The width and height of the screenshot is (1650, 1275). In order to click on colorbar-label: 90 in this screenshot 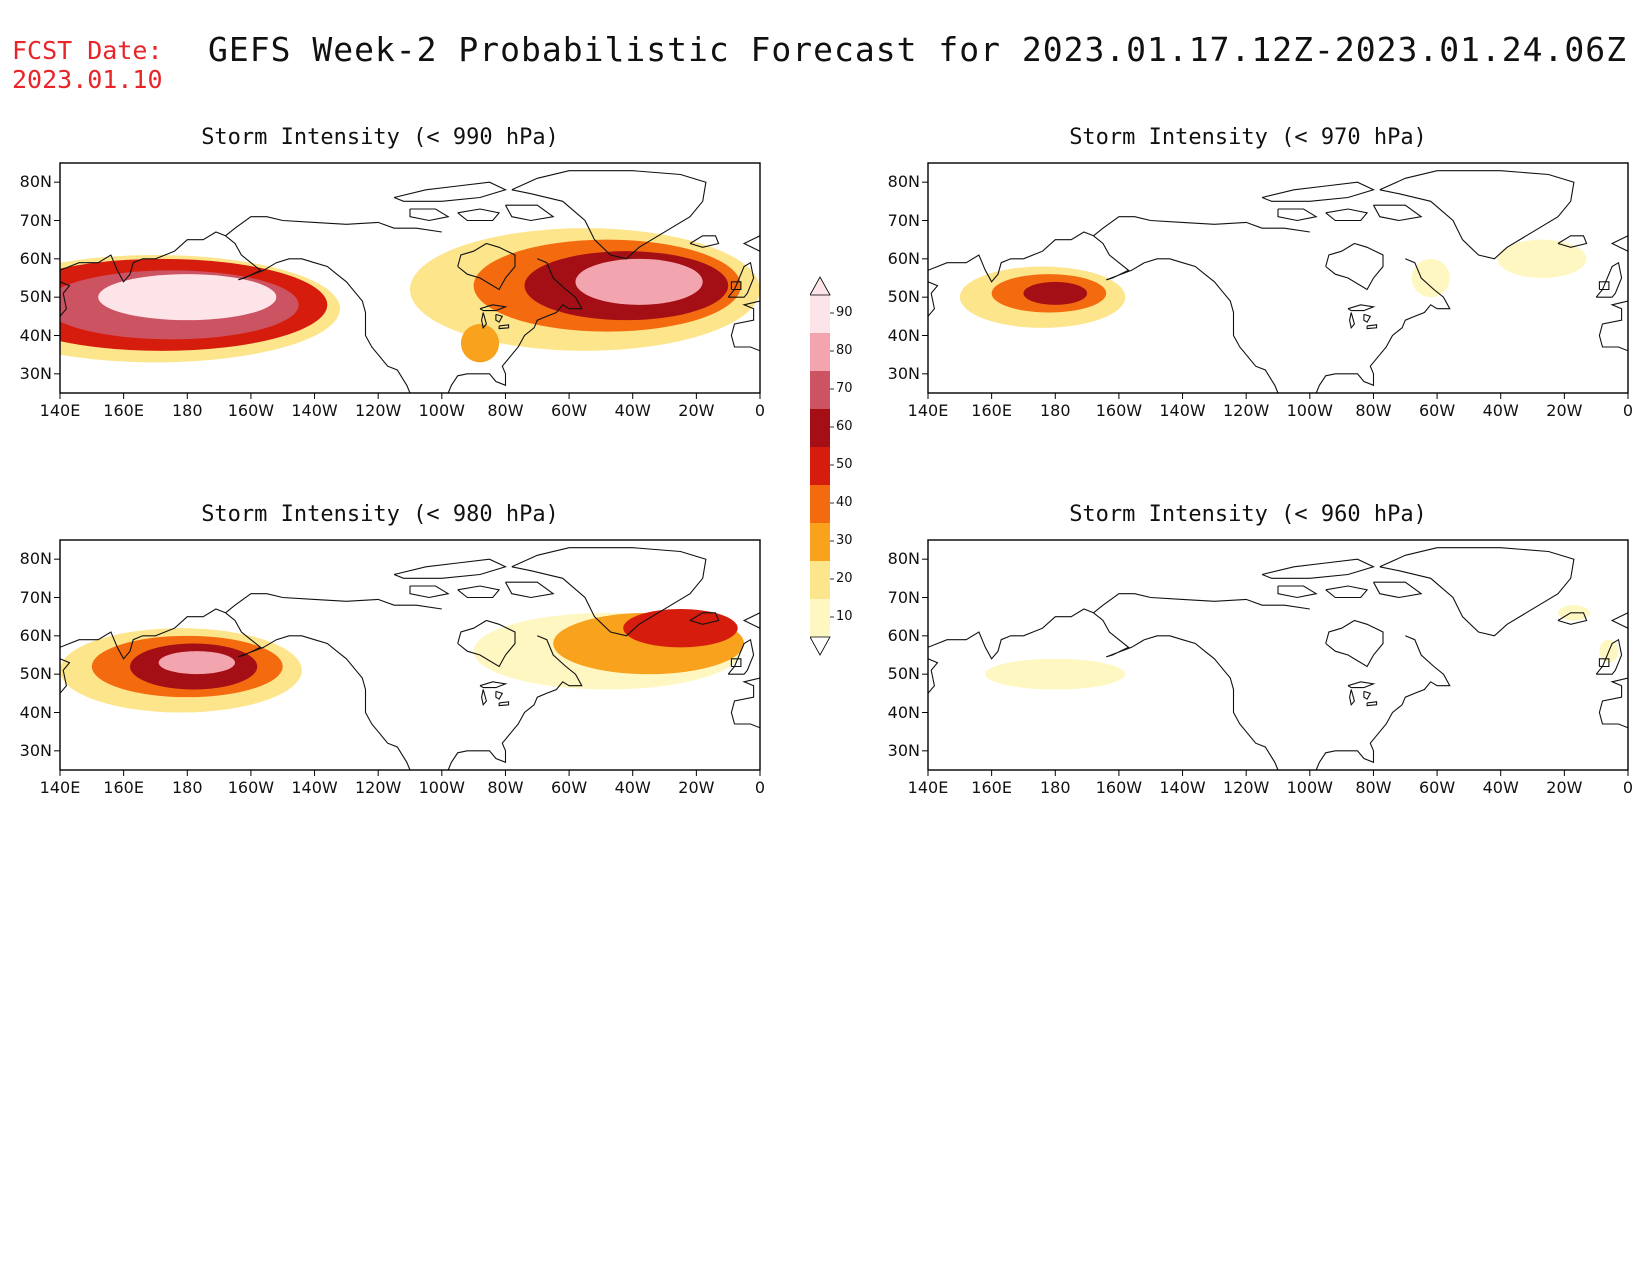, I will do `click(844, 312)`.